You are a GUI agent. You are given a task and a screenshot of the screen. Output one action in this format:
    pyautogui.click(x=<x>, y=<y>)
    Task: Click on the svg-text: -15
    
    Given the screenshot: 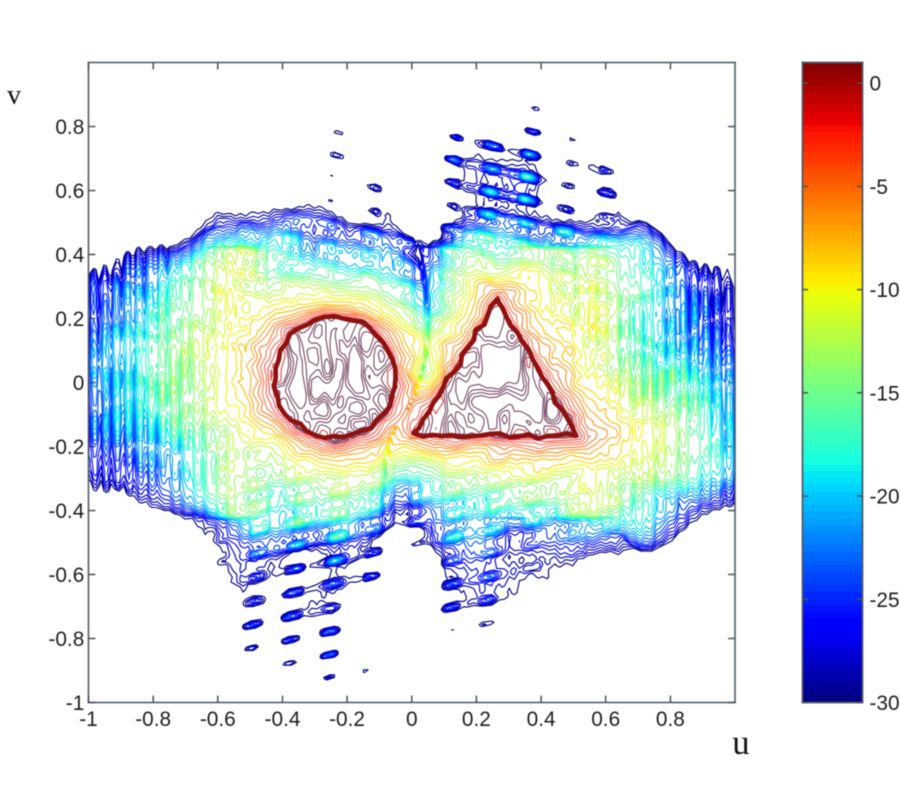 What is the action you would take?
    pyautogui.click(x=884, y=393)
    